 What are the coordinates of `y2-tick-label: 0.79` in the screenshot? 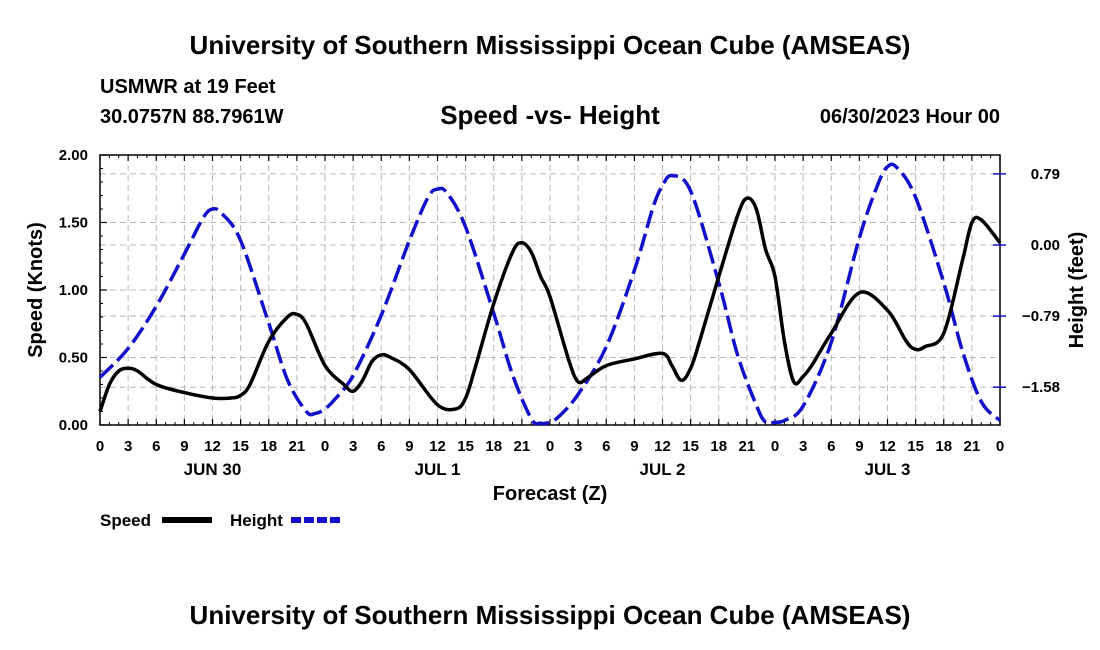 It's located at (1045, 174).